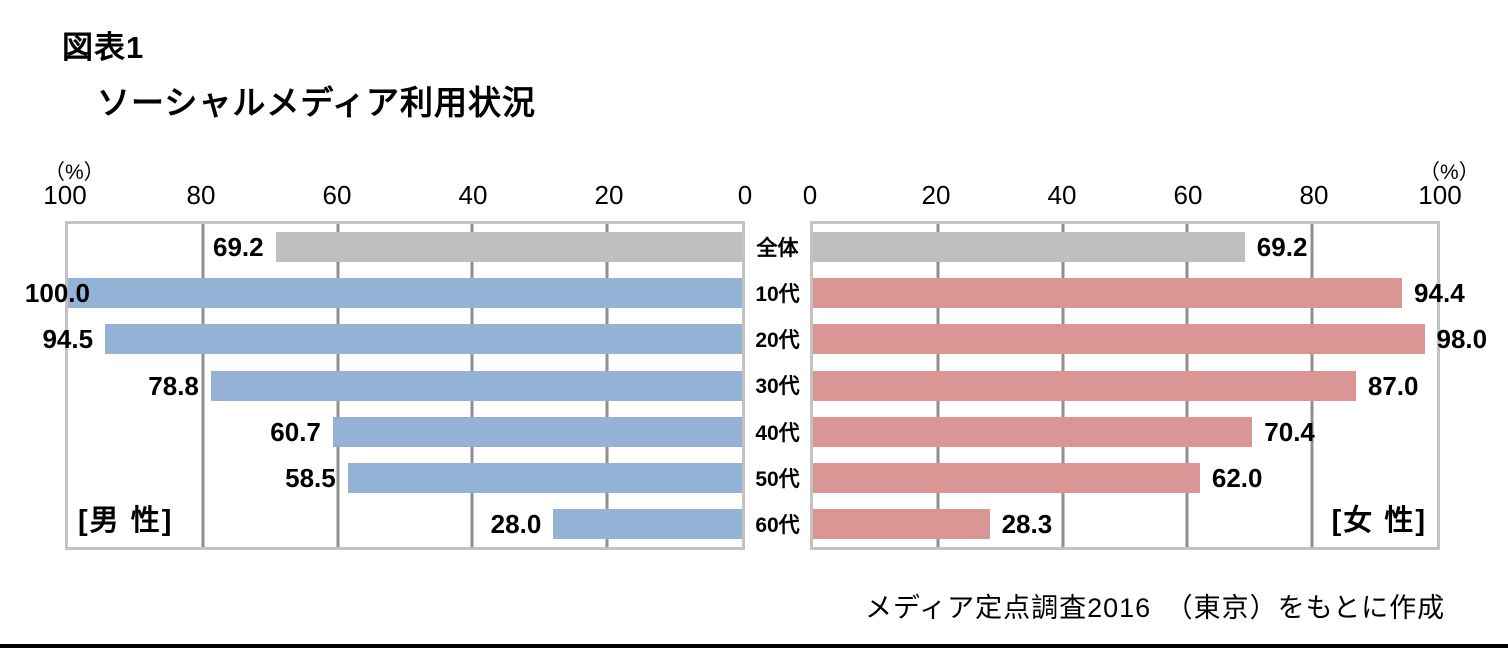 The width and height of the screenshot is (1508, 652). Describe the element at coordinates (1188, 195) in the screenshot. I see `female-axis-tick: 60` at that location.